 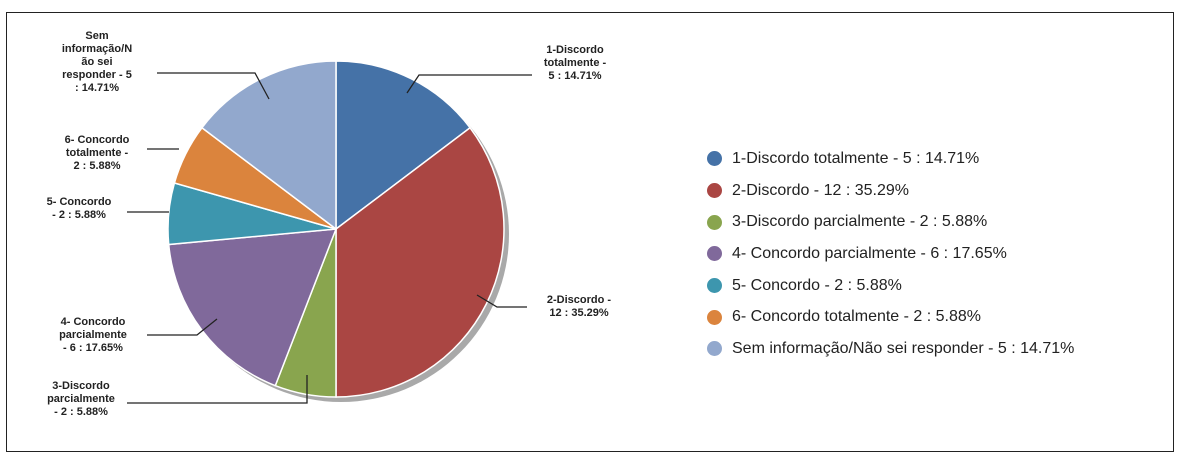 What do you see at coordinates (820, 190) in the screenshot?
I see `legend-label: 2-Discordo - 12 : 35.29%` at bounding box center [820, 190].